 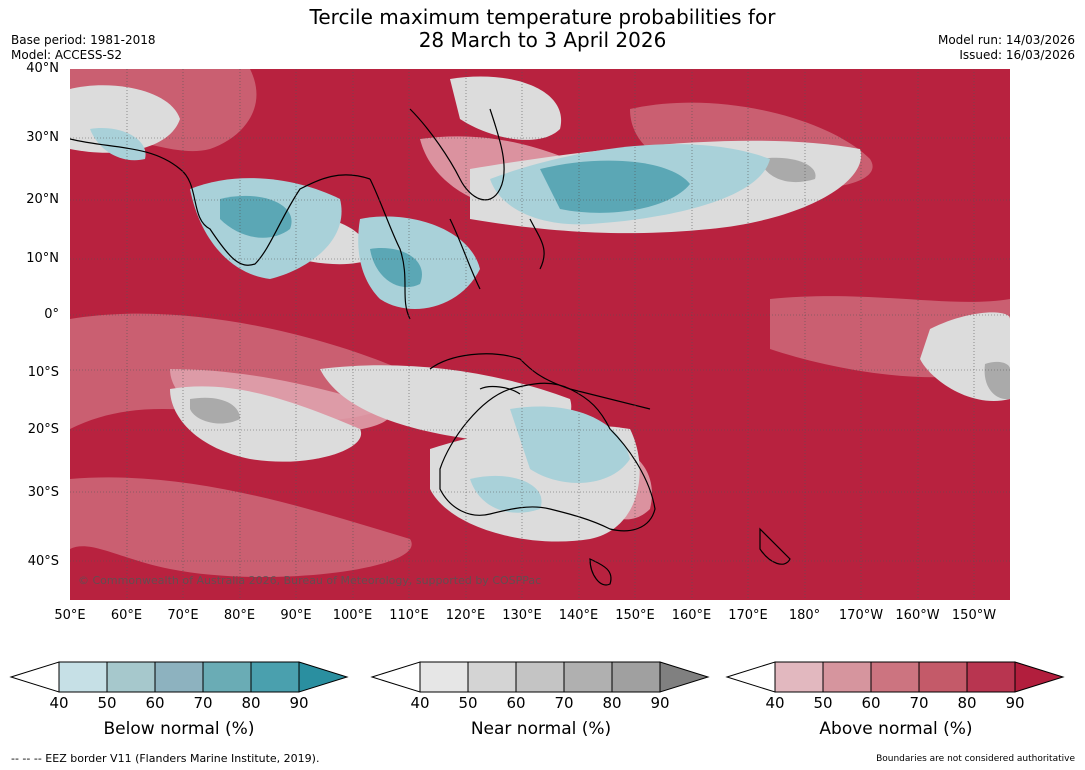 What do you see at coordinates (67, 55) in the screenshot?
I see `model-name: Model: ACCESS-S2` at bounding box center [67, 55].